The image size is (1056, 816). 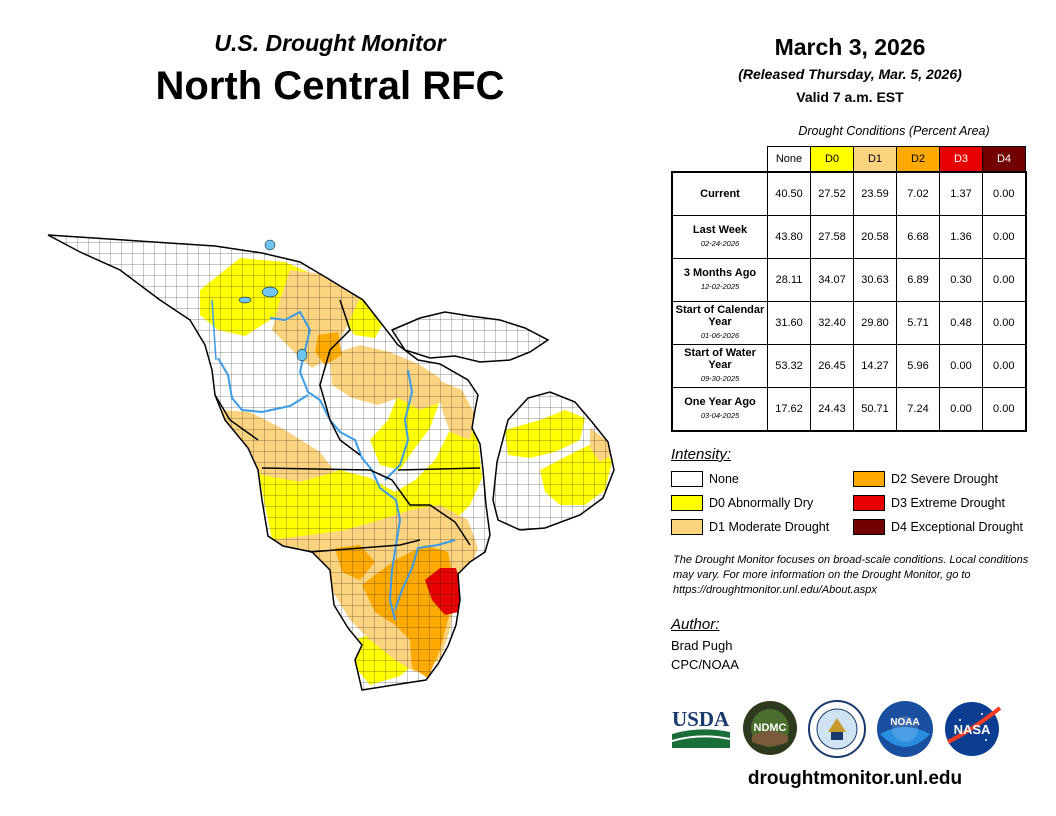 What do you see at coordinates (236, 417) in the screenshot?
I see `state-boundary-west` at bounding box center [236, 417].